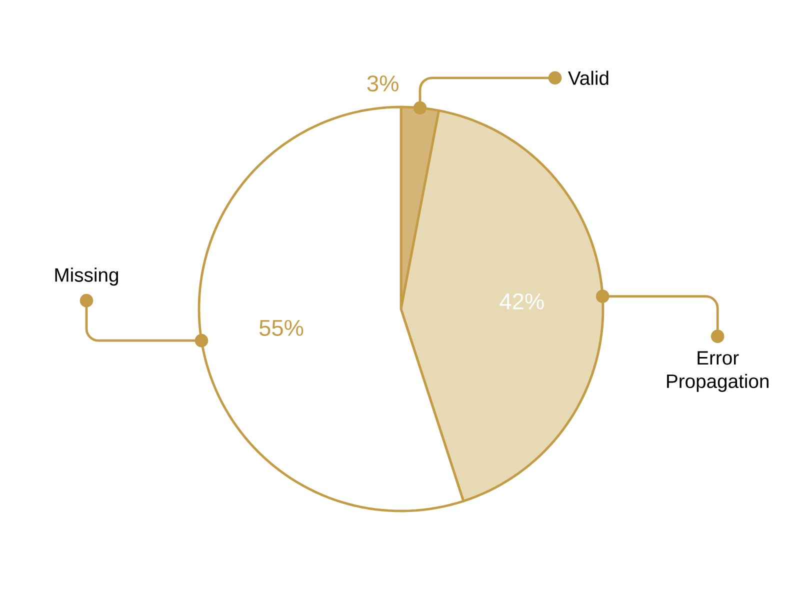 The height and width of the screenshot is (600, 800). What do you see at coordinates (588, 77) in the screenshot?
I see `slice-label: Valid` at bounding box center [588, 77].